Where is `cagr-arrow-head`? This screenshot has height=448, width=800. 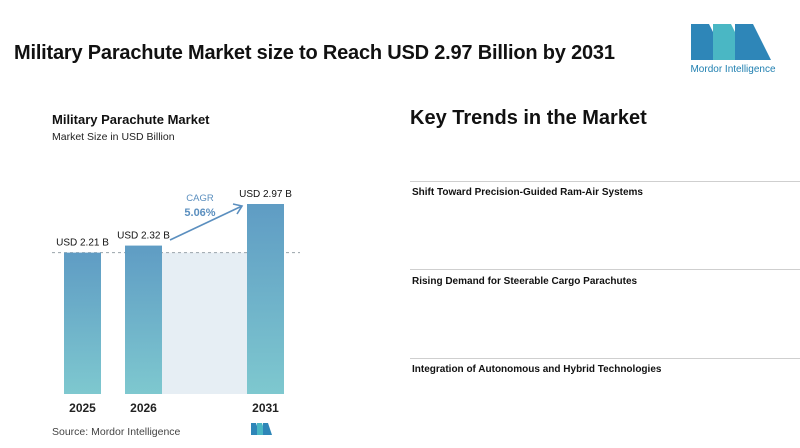
cagr-arrow-head is located at coordinates (238, 209).